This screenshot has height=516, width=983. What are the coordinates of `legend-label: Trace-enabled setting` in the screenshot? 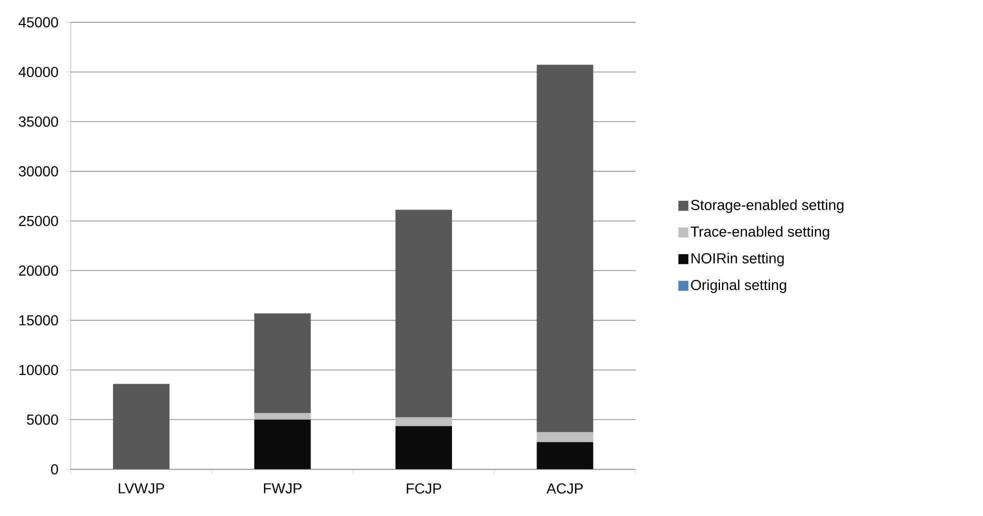 It's located at (760, 233).